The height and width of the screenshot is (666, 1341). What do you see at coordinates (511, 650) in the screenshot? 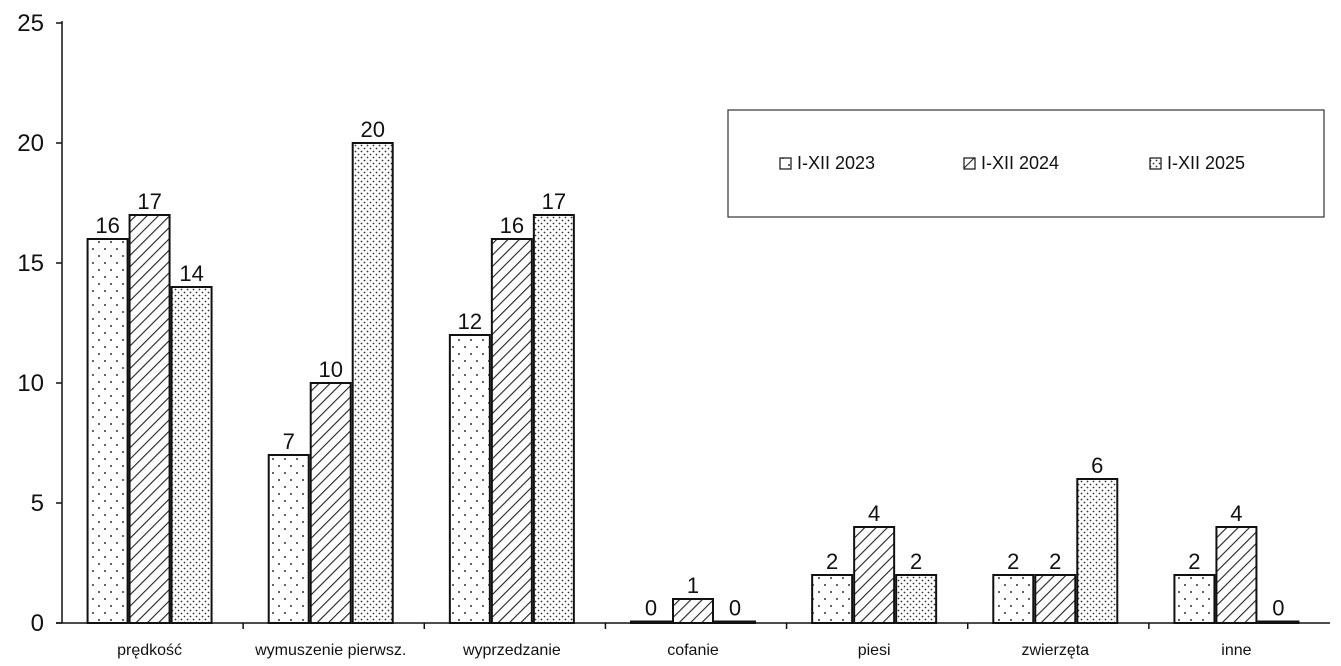
I see `x-category-label: wyprzedzanie` at bounding box center [511, 650].